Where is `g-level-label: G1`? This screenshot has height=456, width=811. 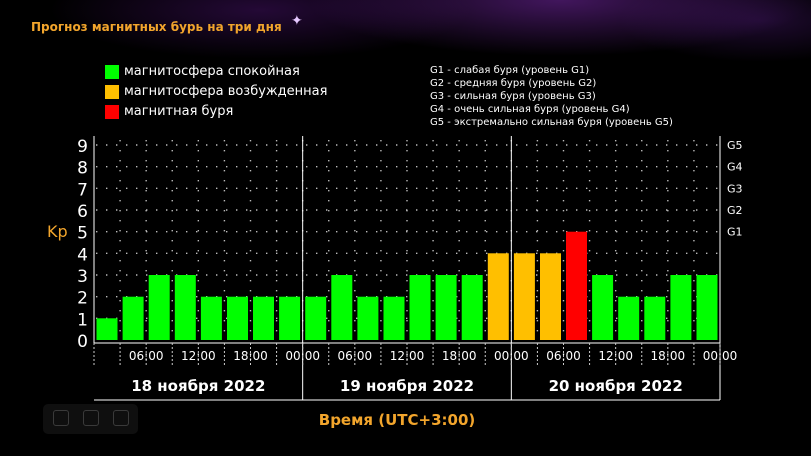 g-level-label: G1 is located at coordinates (735, 232).